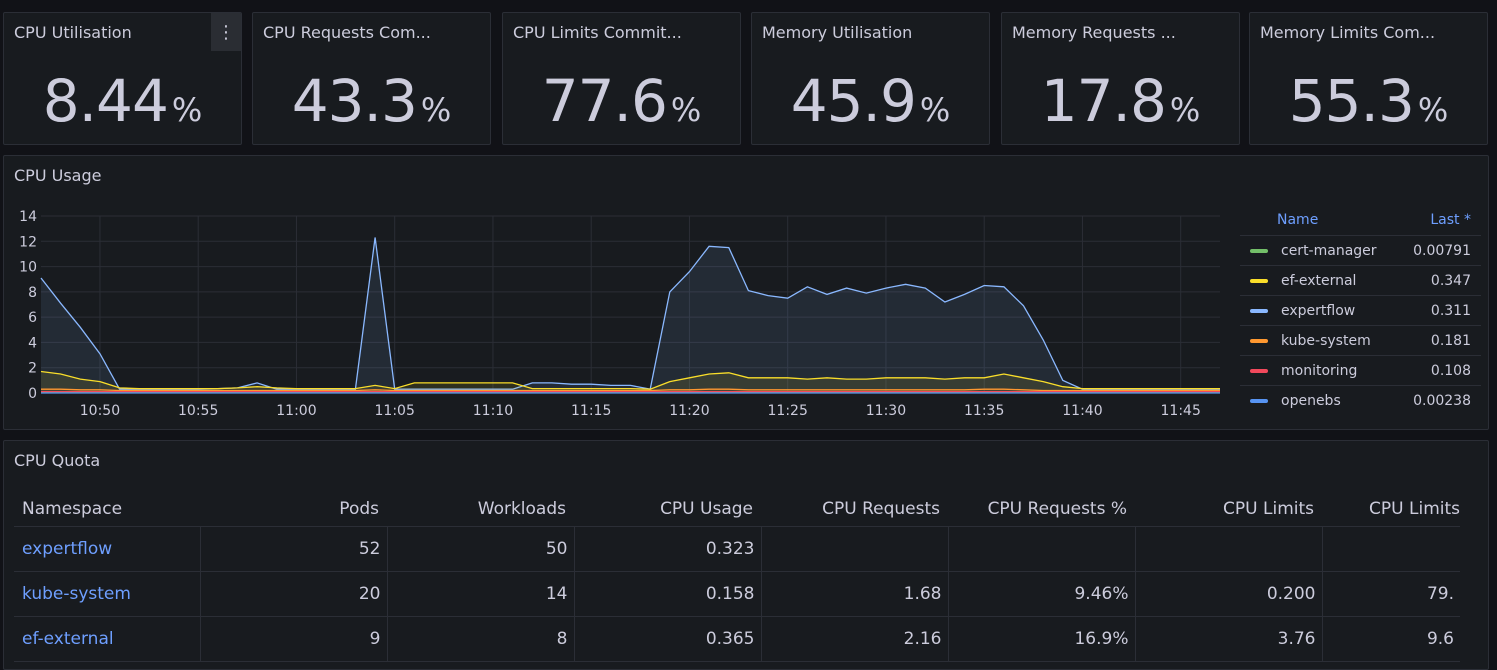  What do you see at coordinates (621, 78) in the screenshot?
I see `stat-panel-cpu-limits: CPU Limits Commit... 77.6%` at bounding box center [621, 78].